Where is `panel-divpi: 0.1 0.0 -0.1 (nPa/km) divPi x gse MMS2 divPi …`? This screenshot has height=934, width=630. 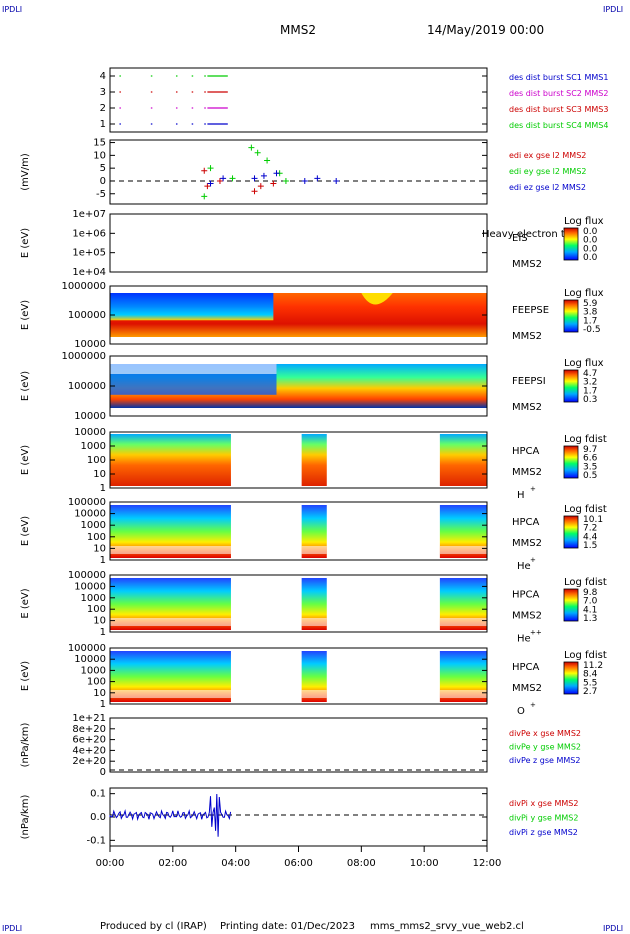
panel-divpi: 0.1 0.0 -0.1 (nPa/km) divPi x gse MMS2 divPi … is located at coordinates (299, 817).